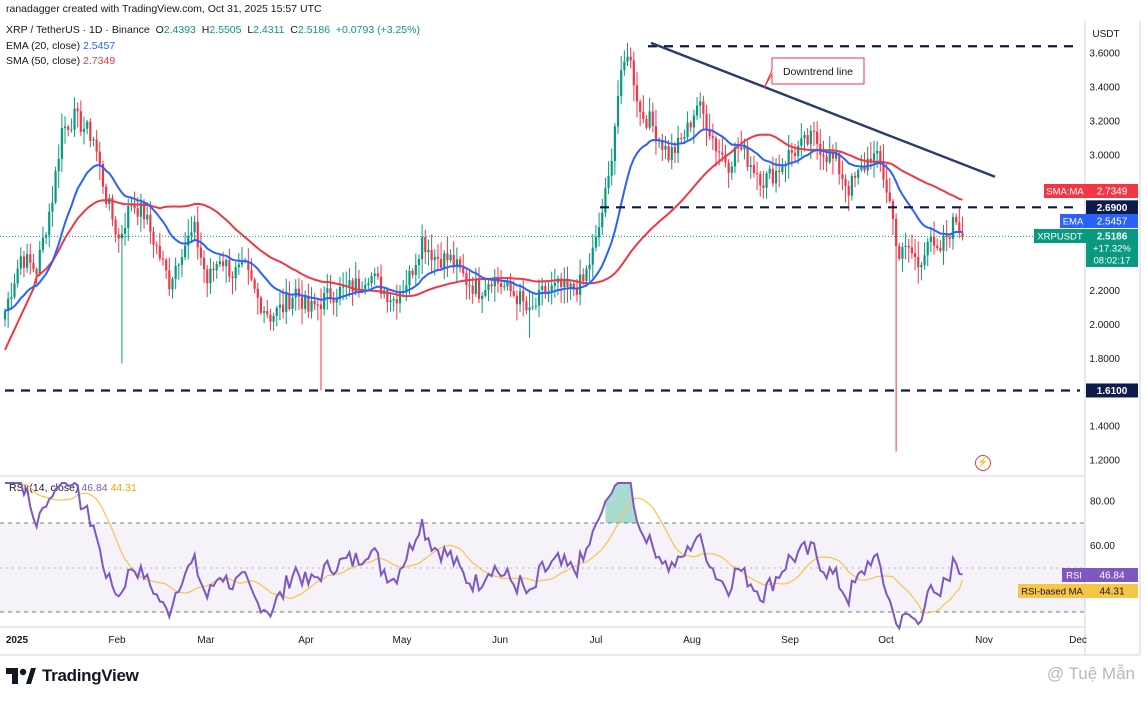 The width and height of the screenshot is (1147, 701). Describe the element at coordinates (1074, 575) in the screenshot. I see `rsi-name-tag` at that location.